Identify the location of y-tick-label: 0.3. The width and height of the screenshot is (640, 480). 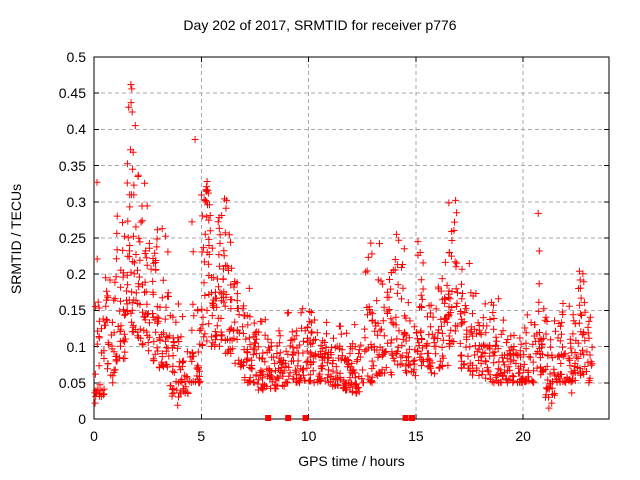
(76, 201).